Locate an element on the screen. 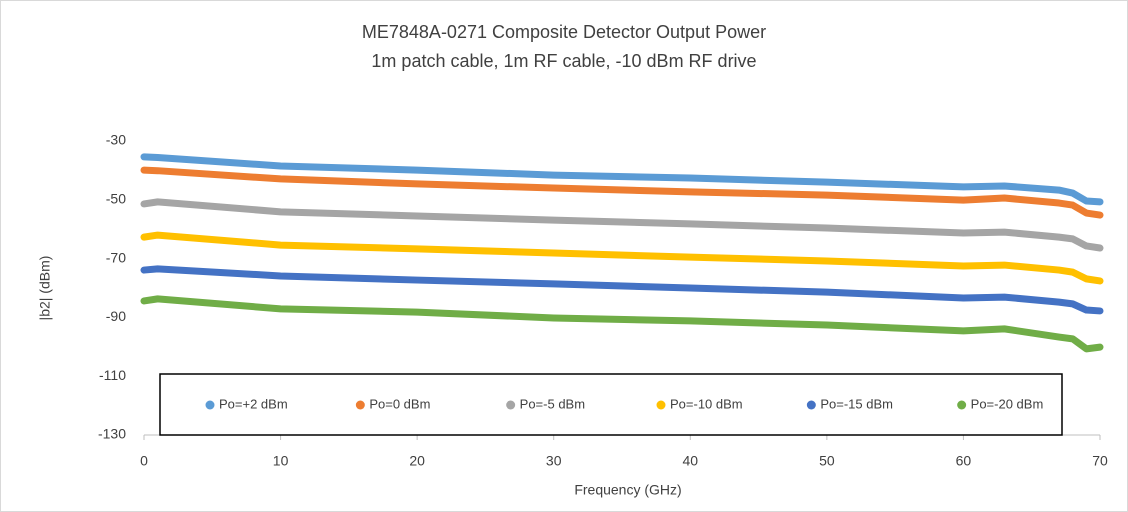  y-tick-label: -130 is located at coordinates (112, 434).